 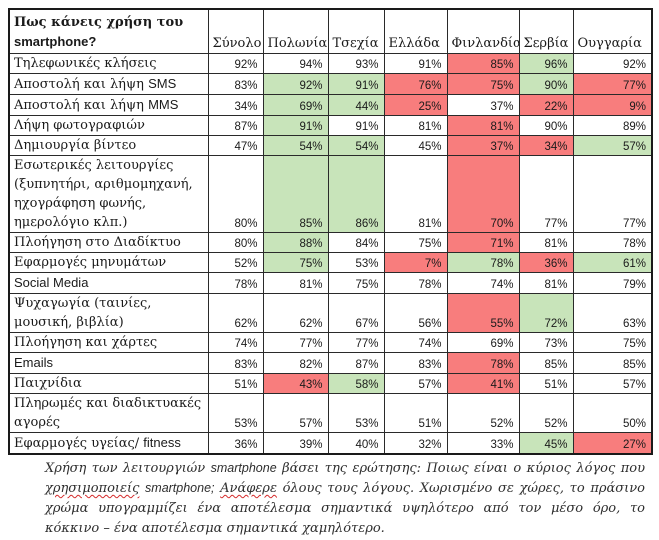 What do you see at coordinates (546, 342) in the screenshot?
I see `value-cell: 73%` at bounding box center [546, 342].